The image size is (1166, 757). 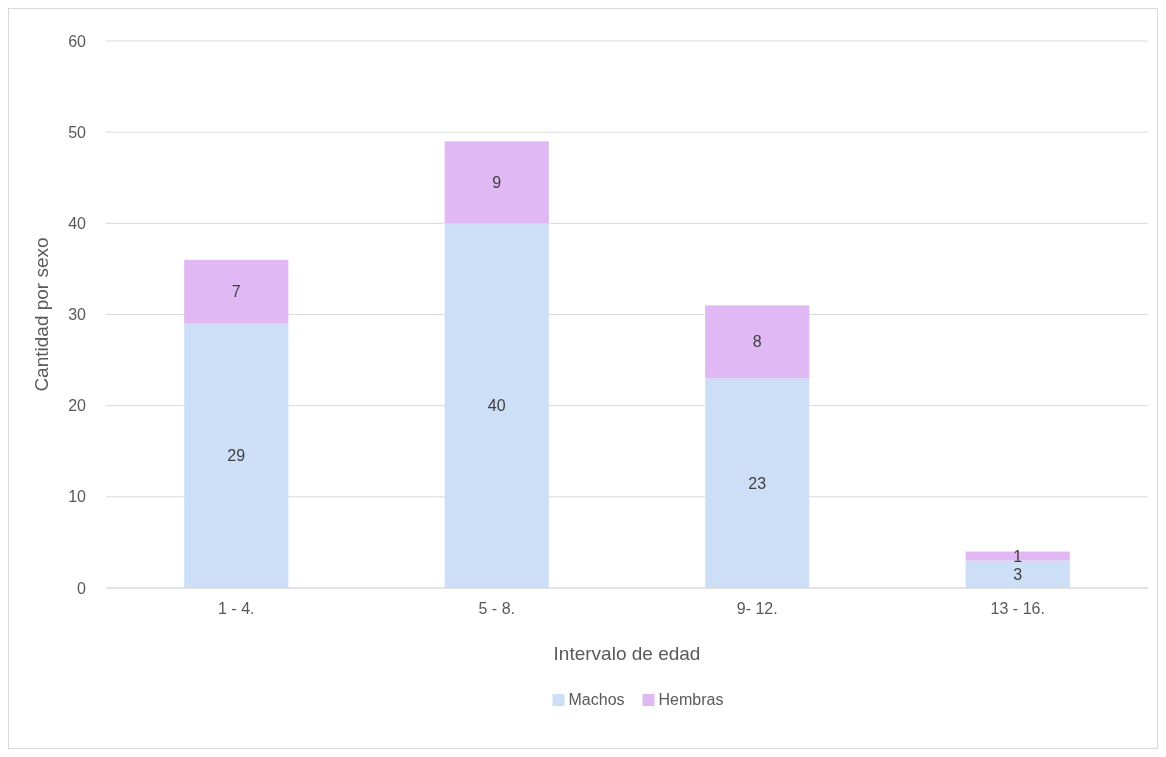 I want to click on y-tick-label: 10, so click(x=77, y=497).